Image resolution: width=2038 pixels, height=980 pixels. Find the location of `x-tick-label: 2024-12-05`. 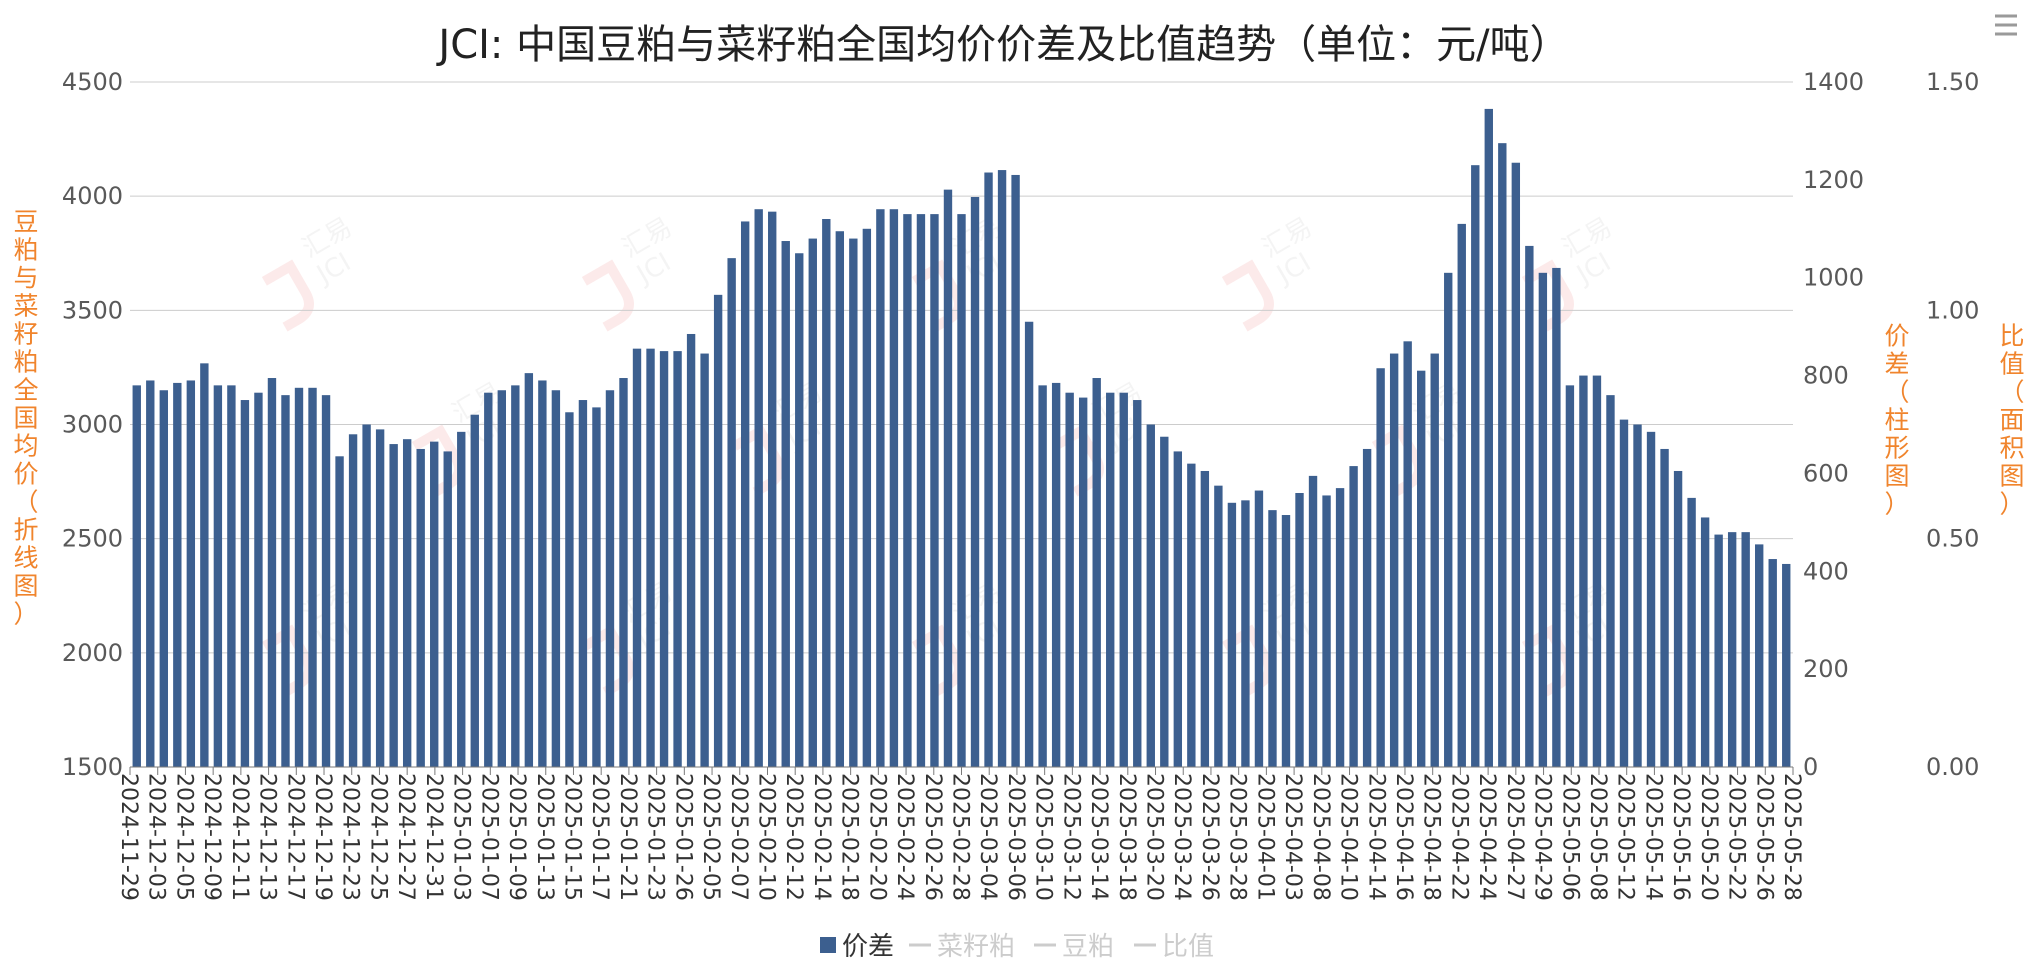

x-tick-label: 2024-12-05 is located at coordinates (183, 837).